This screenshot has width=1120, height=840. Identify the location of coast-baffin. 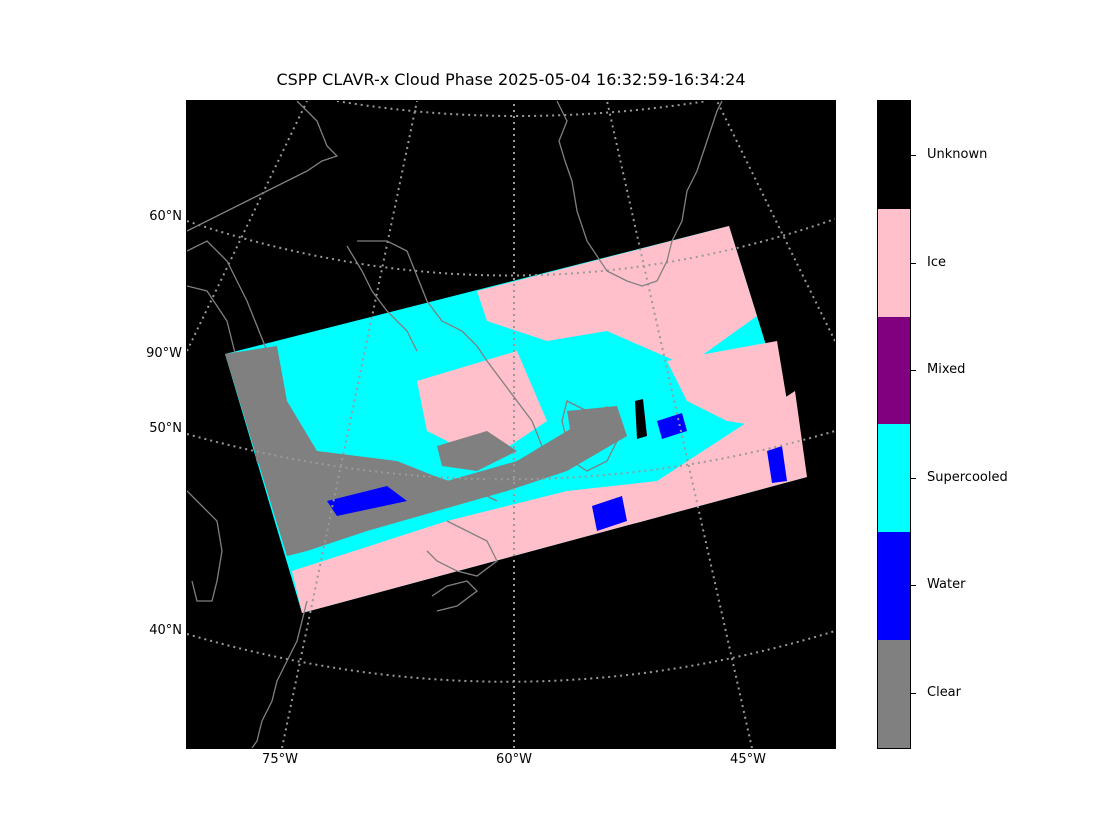
(263, 166).